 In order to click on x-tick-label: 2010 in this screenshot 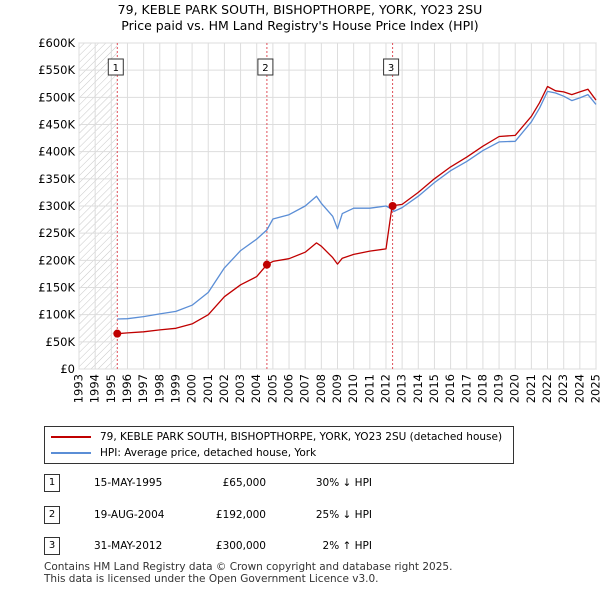, I will do `click(353, 388)`.